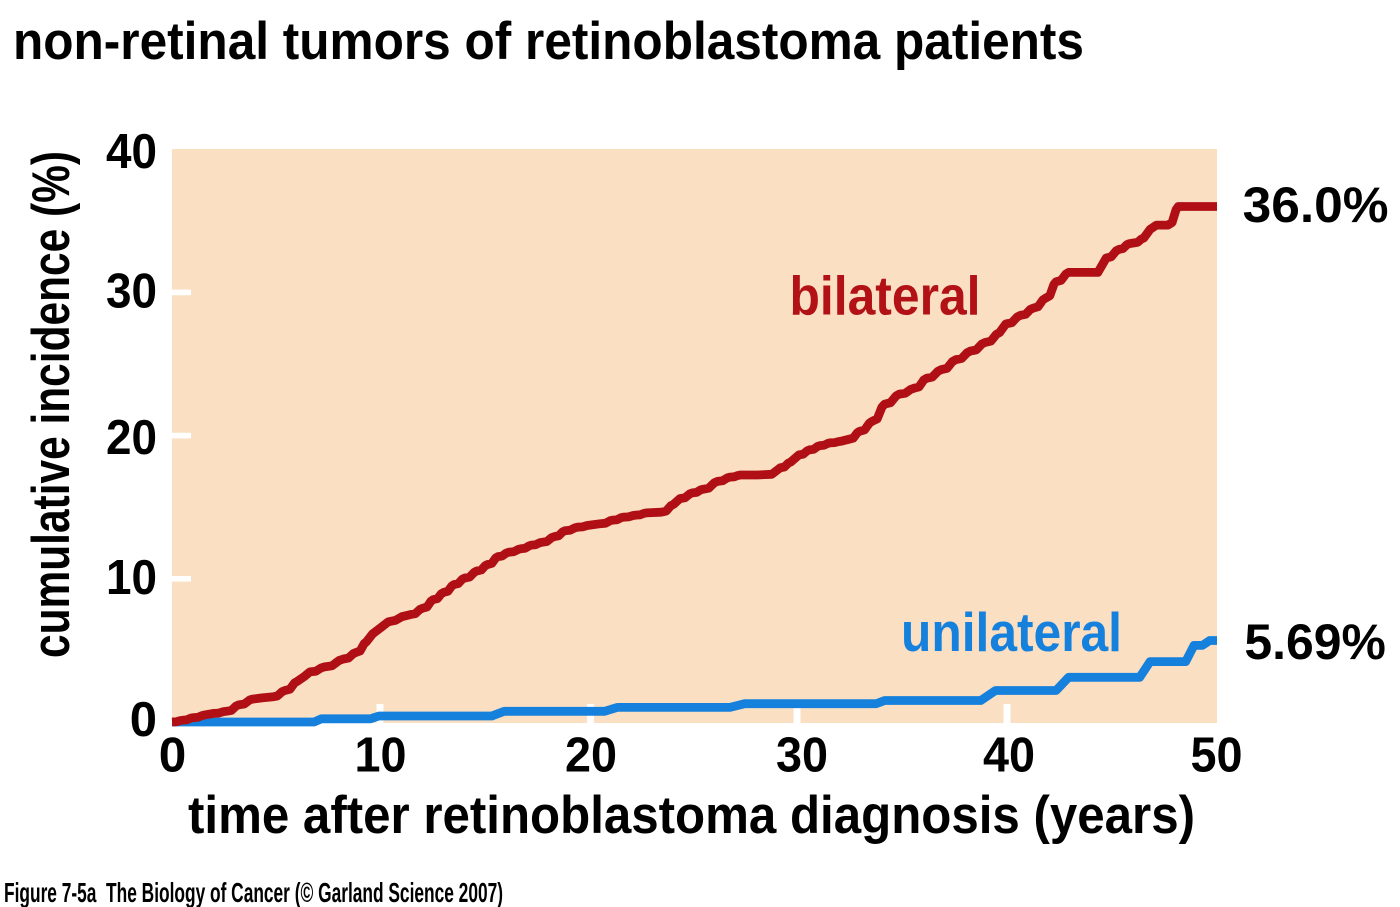 The image size is (1400, 907). Describe the element at coordinates (885, 295) in the screenshot. I see `svg-text: bilateral` at that location.